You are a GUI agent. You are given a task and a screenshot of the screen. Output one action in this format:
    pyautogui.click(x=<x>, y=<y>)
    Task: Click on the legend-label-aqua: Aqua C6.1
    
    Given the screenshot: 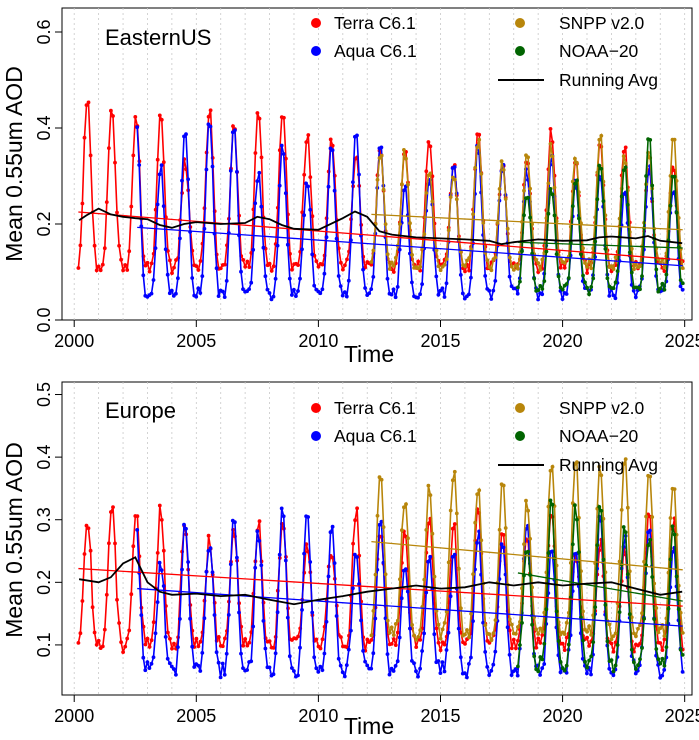 What is the action you would take?
    pyautogui.click(x=375, y=436)
    